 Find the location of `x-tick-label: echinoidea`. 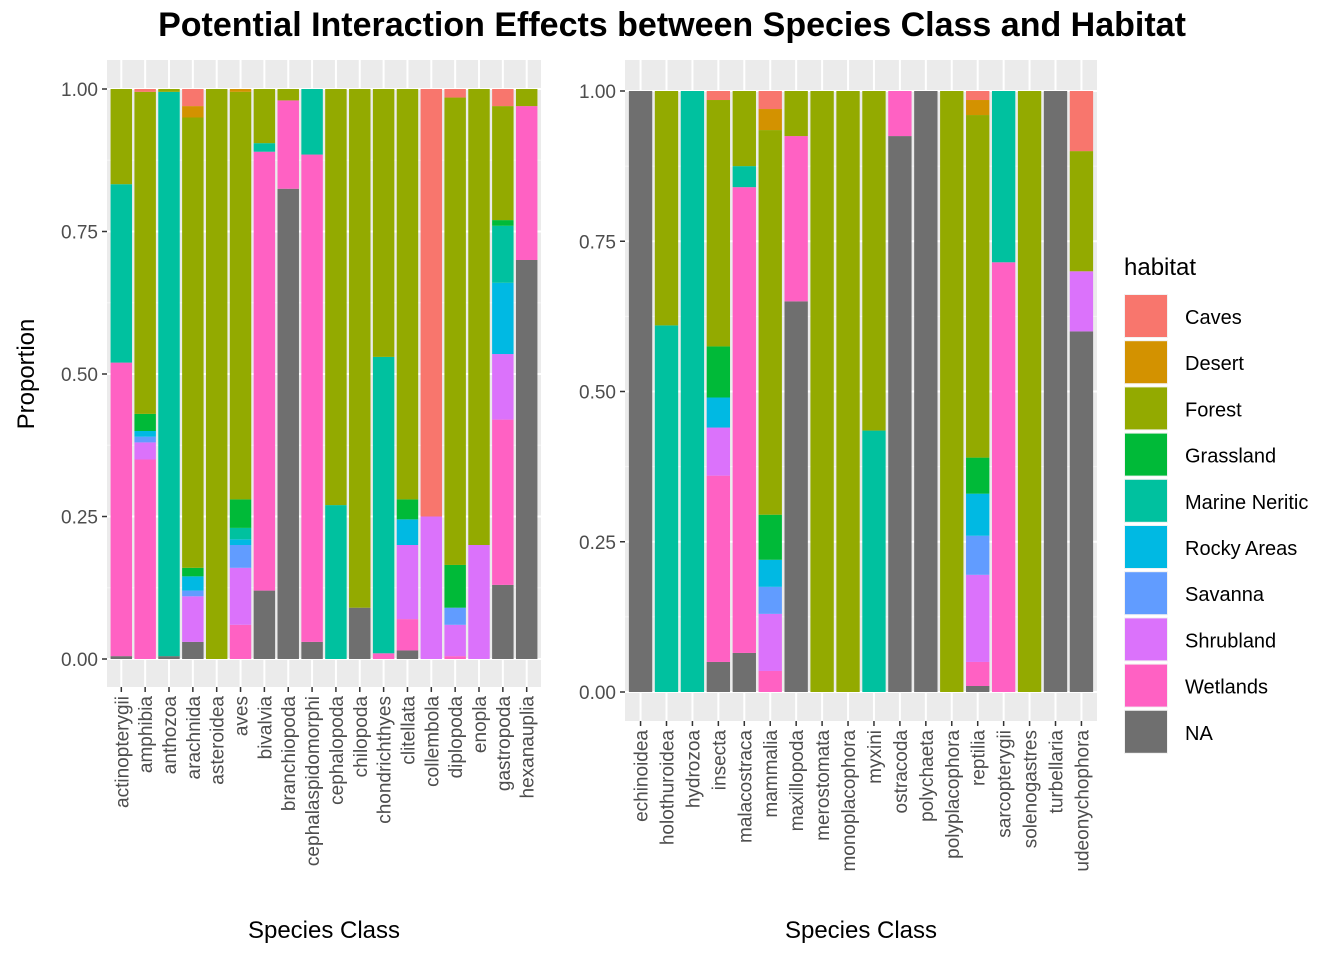

x-tick-label: echinoidea is located at coordinates (642, 776).